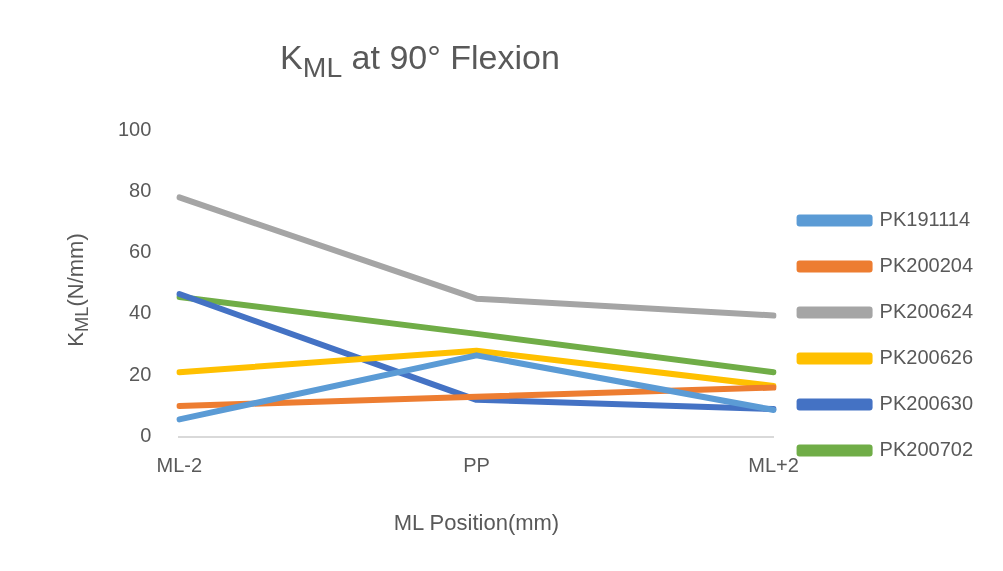 The width and height of the screenshot is (1003, 571). What do you see at coordinates (140, 373) in the screenshot?
I see `y-tick-label: 20` at bounding box center [140, 373].